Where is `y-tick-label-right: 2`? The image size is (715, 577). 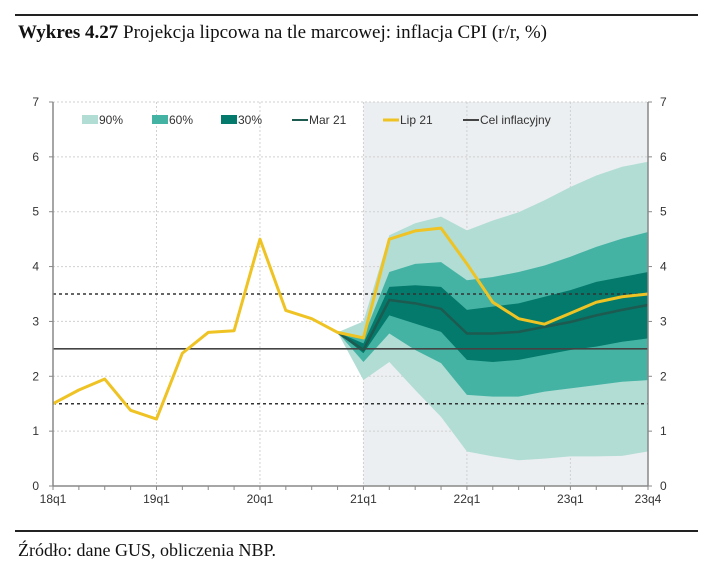
y-tick-label-right: 2 is located at coordinates (663, 376).